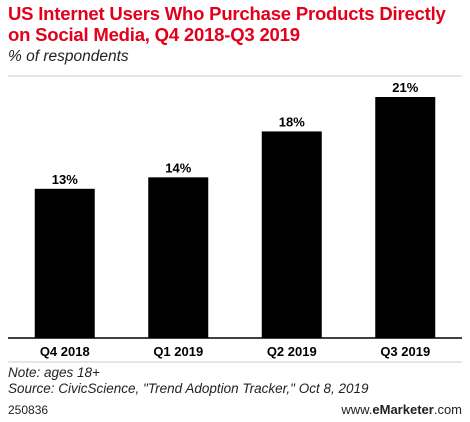 The height and width of the screenshot is (422, 470). I want to click on x-tick-label: Q2 2019, so click(292, 351).